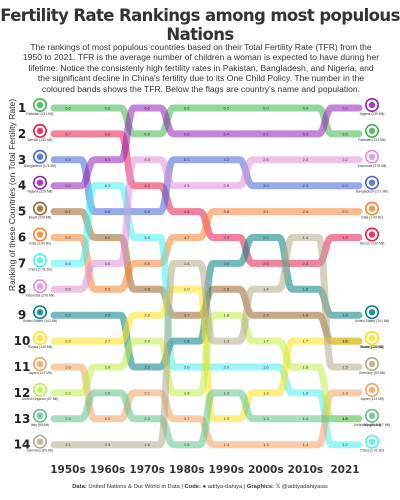 Image resolution: width=400 pixels, height=500 pixels. I want to click on tfr-value-china: 2.6, so click(187, 366).